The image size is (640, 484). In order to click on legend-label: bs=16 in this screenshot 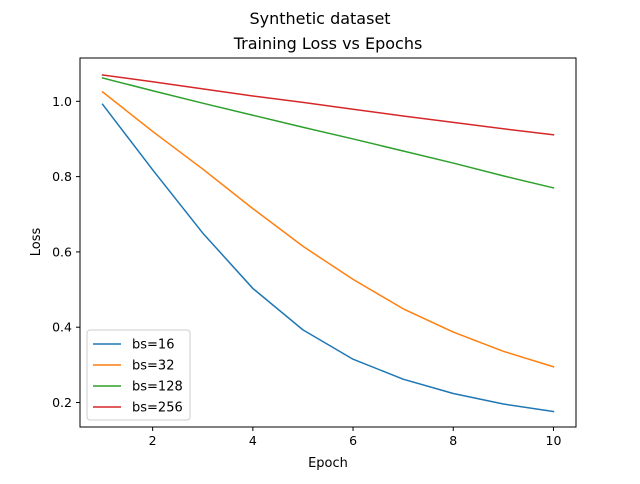, I will do `click(153, 345)`.